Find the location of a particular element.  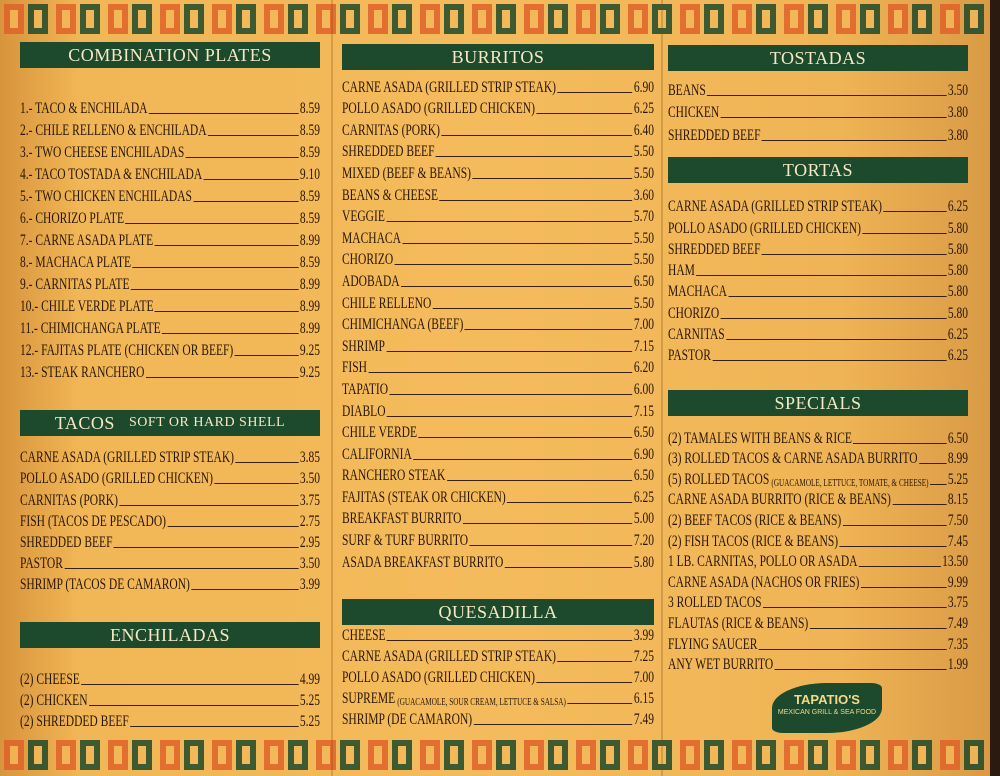

menu-item: SHRIMP 7.15 is located at coordinates (498, 345).